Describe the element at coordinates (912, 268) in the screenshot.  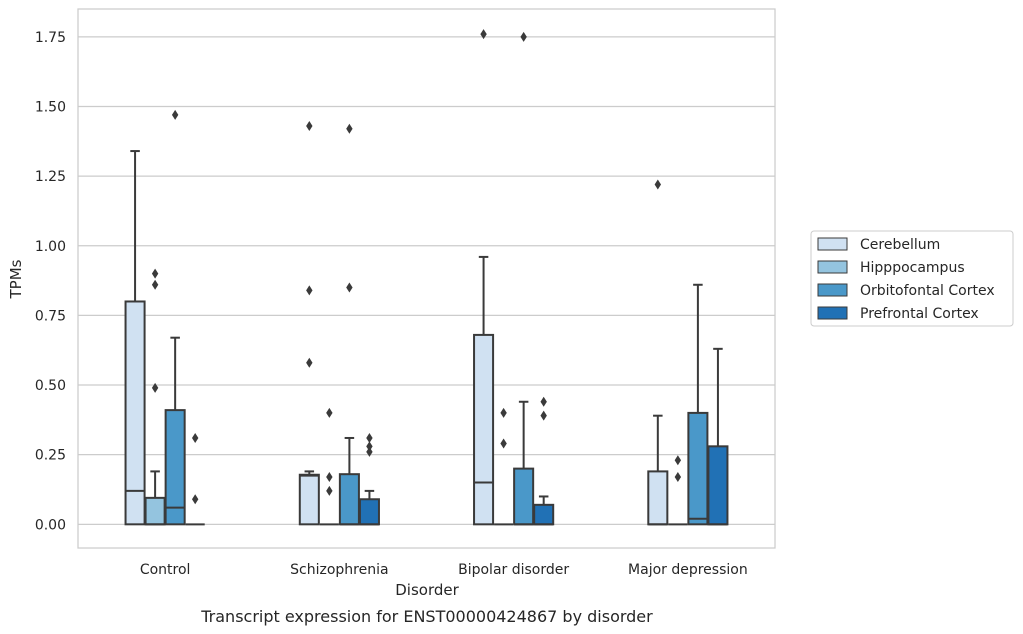
I see `legend-label: Hipppocampus` at that location.